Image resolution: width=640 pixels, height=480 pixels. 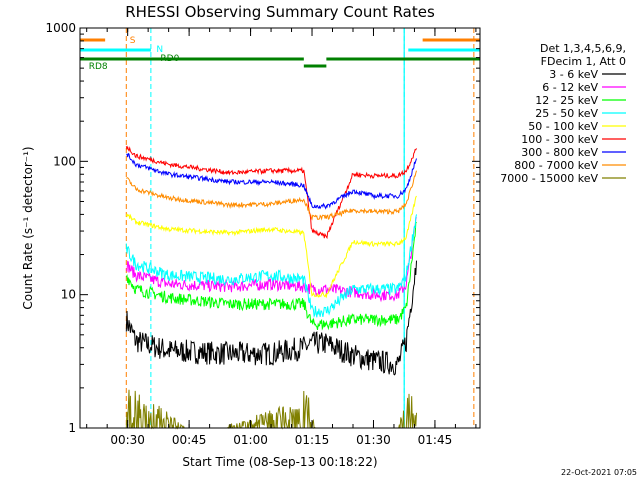 What do you see at coordinates (573, 74) in the screenshot?
I see `legend-label-0: 3 - 6 keV` at bounding box center [573, 74].